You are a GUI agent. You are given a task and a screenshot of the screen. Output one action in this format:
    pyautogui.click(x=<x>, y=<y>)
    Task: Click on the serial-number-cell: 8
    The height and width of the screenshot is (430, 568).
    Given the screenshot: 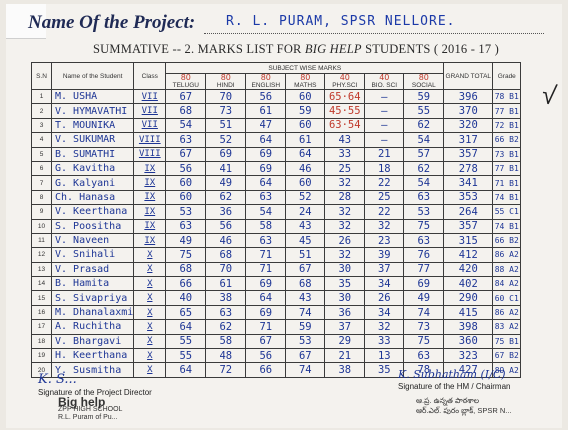 What is the action you would take?
    pyautogui.click(x=41, y=197)
    